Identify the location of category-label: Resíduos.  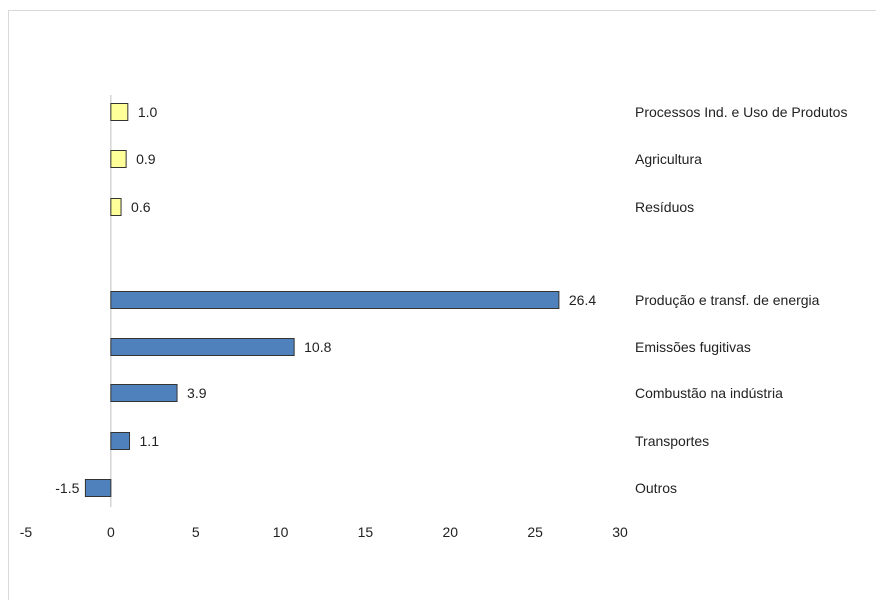
(664, 207).